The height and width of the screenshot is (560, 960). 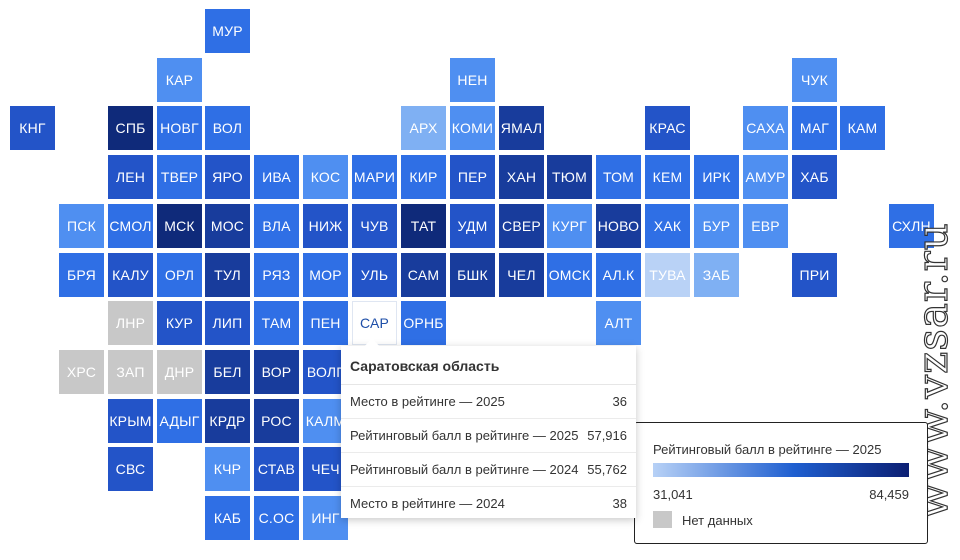 I want to click on region-tile: ЛНР, so click(x=130, y=323).